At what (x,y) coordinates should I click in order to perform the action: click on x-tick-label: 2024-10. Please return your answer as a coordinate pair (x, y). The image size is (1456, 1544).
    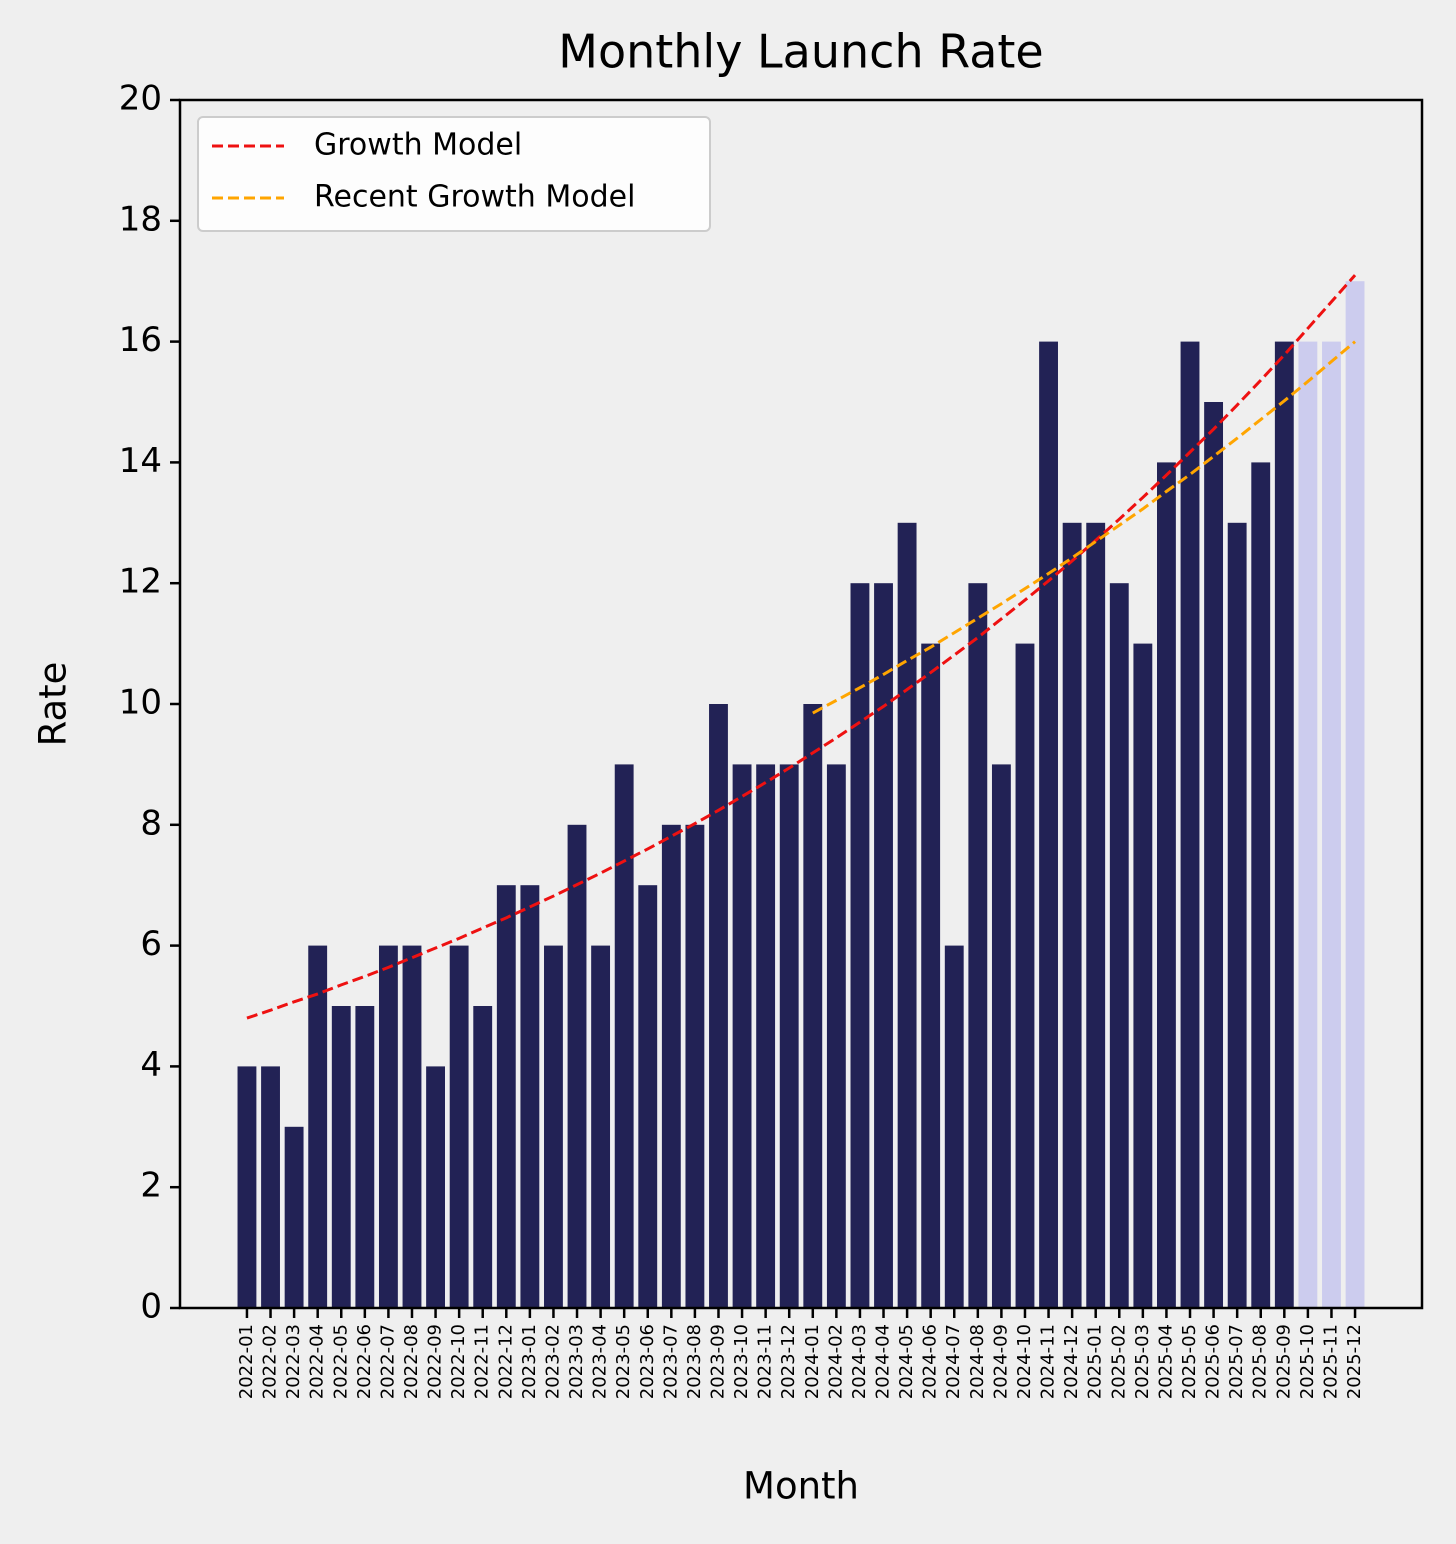
    Looking at the image, I should click on (1024, 1361).